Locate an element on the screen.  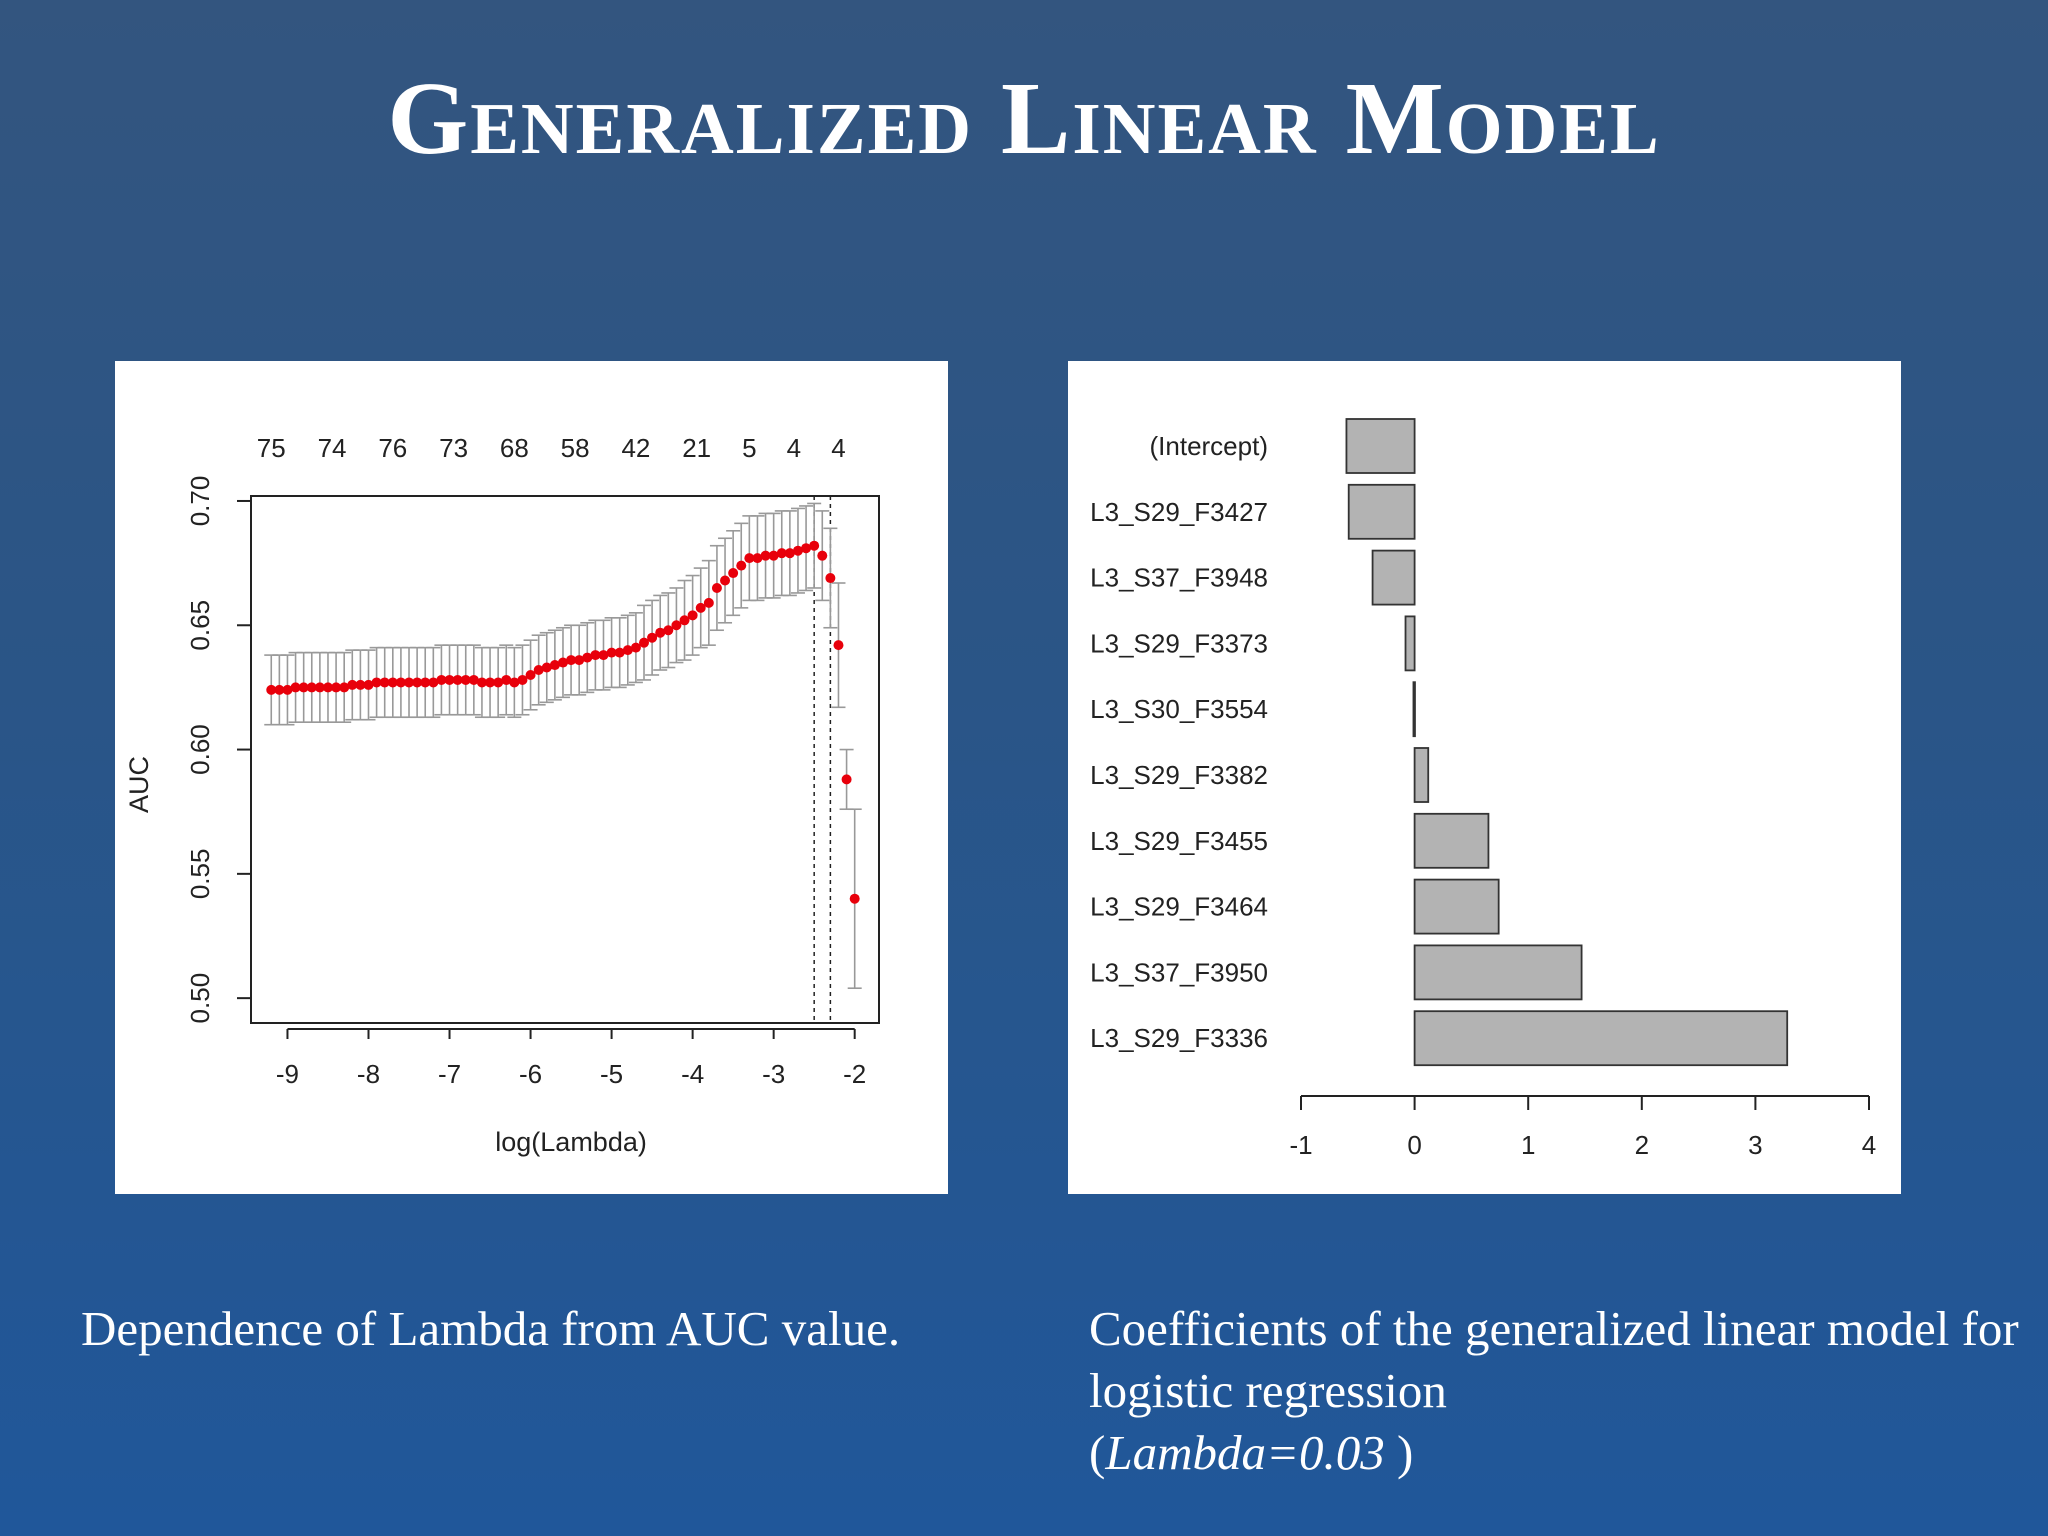
bar-category-label: L3_S29_F3373 is located at coordinates (1179, 643).